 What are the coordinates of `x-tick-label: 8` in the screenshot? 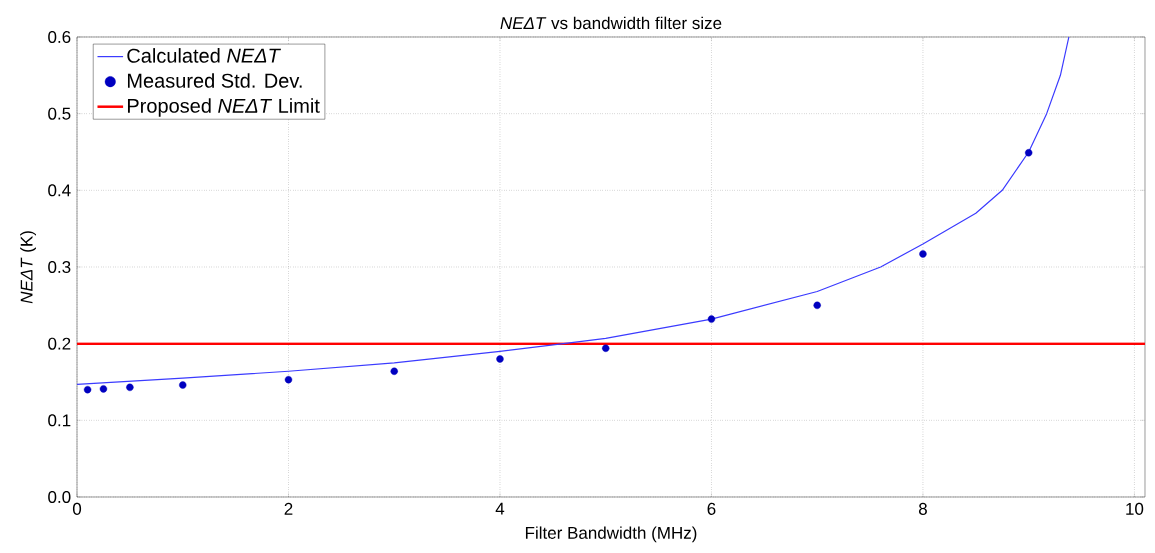 It's located at (922, 508).